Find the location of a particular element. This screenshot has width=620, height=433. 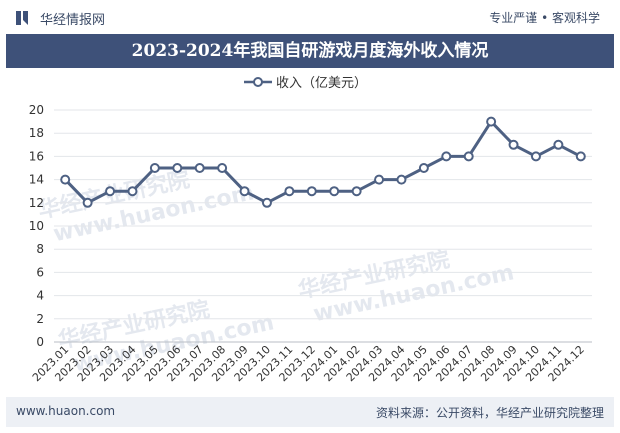

y-tick-label: 10 is located at coordinates (36, 226).